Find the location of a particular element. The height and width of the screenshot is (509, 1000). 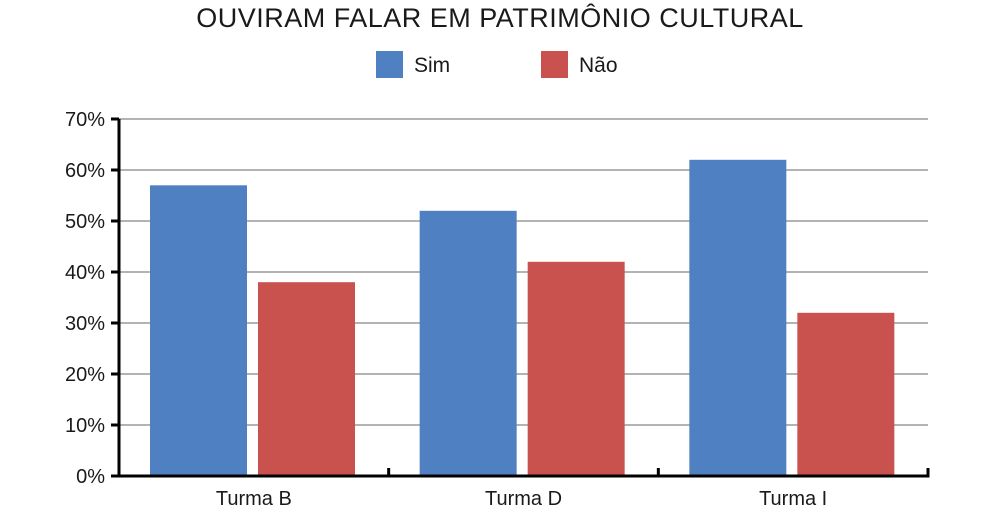

y-tick-label: 60% is located at coordinates (85, 171).